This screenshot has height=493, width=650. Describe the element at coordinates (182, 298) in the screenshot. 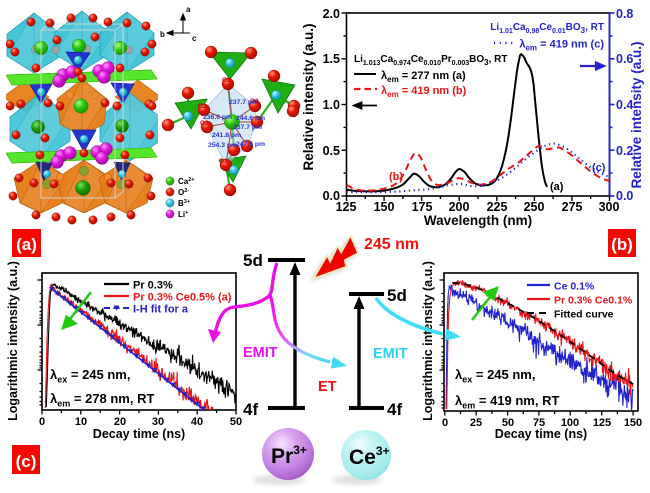

I see `svg-text: Pr 0.3% Ce0.5% (a)` at that location.